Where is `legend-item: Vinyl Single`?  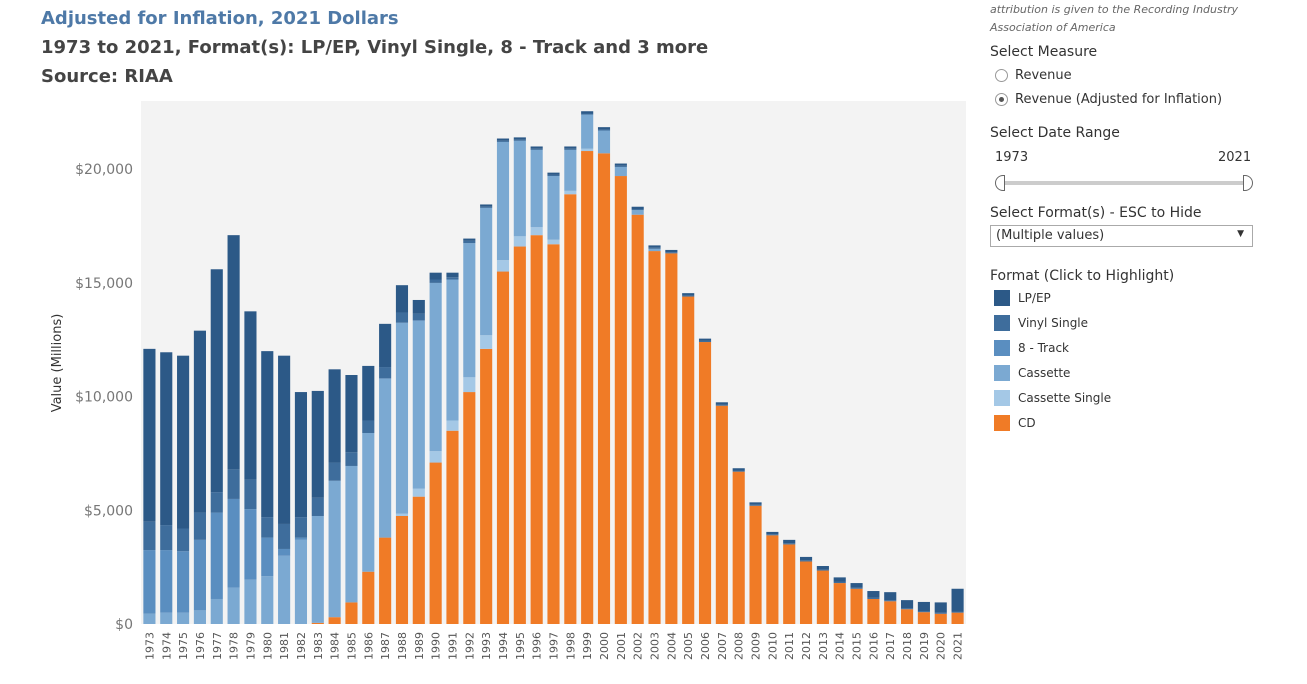 legend-item: Vinyl Single is located at coordinates (1041, 323).